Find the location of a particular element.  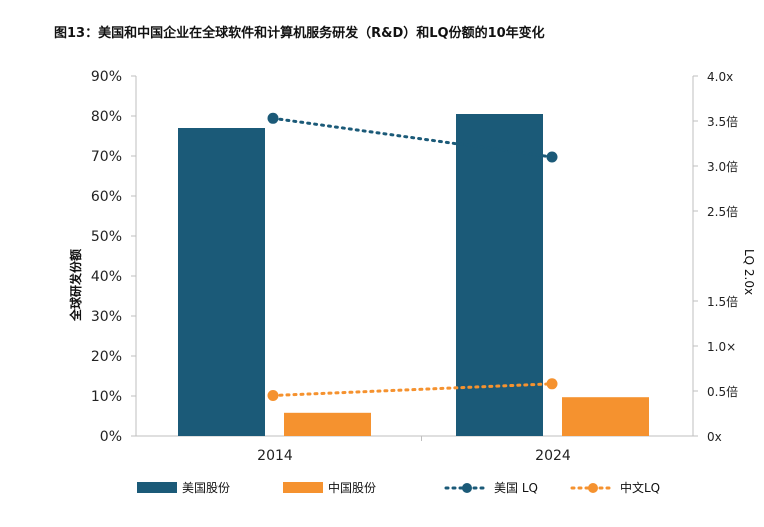

left-tick-label: 60% is located at coordinates (106, 197).